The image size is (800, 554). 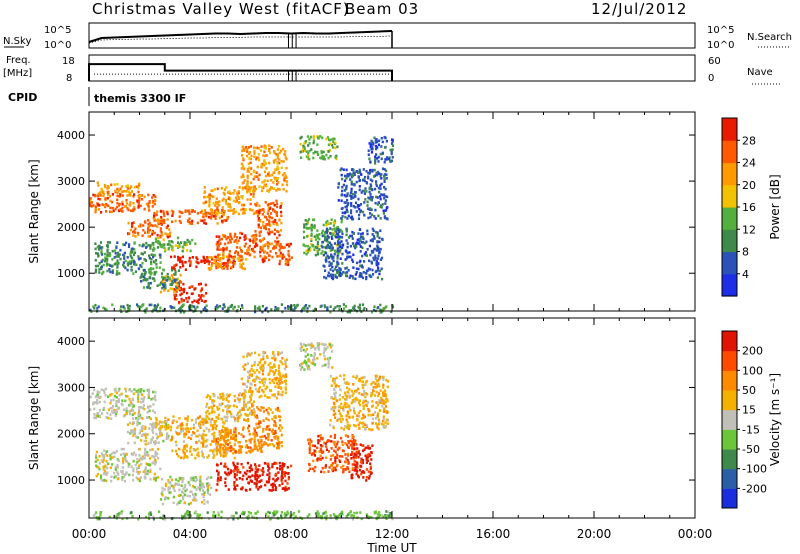 I want to click on velocity-panel-colorbar-tick-label: -100, so click(x=754, y=469).